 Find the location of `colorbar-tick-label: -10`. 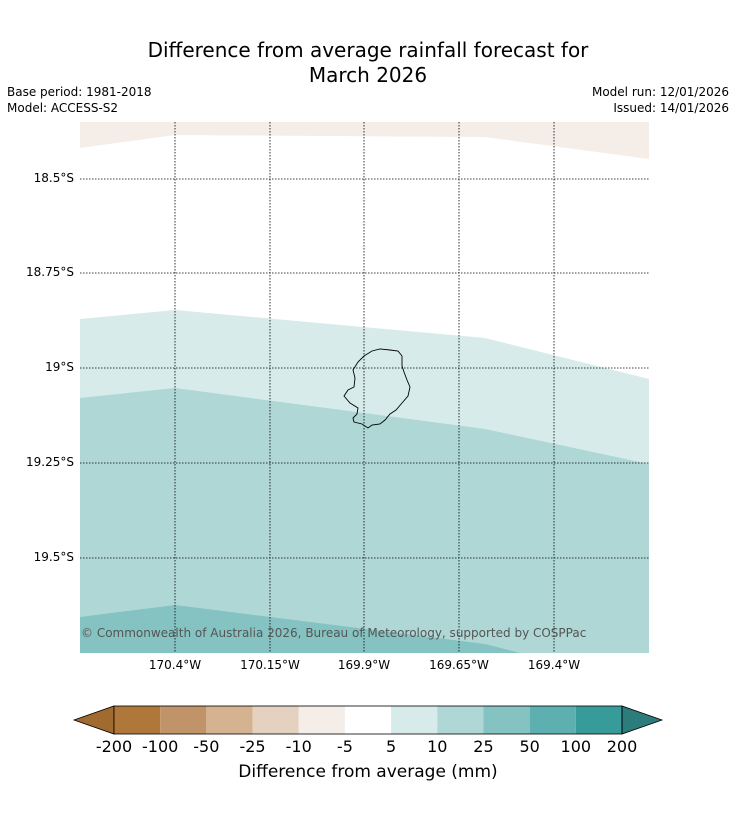

colorbar-tick-label: -10 is located at coordinates (298, 746).